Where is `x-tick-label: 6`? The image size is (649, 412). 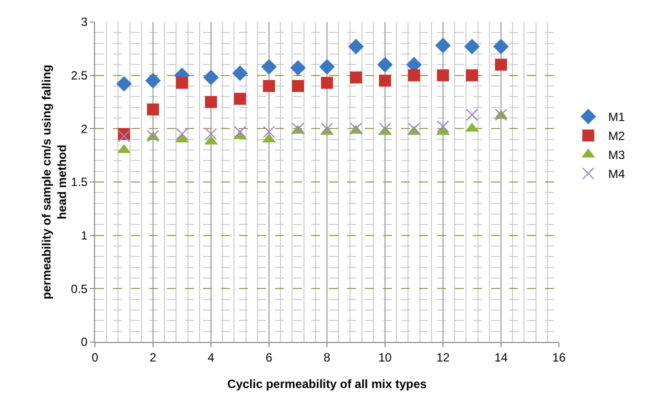
x-tick-label: 6 is located at coordinates (269, 357).